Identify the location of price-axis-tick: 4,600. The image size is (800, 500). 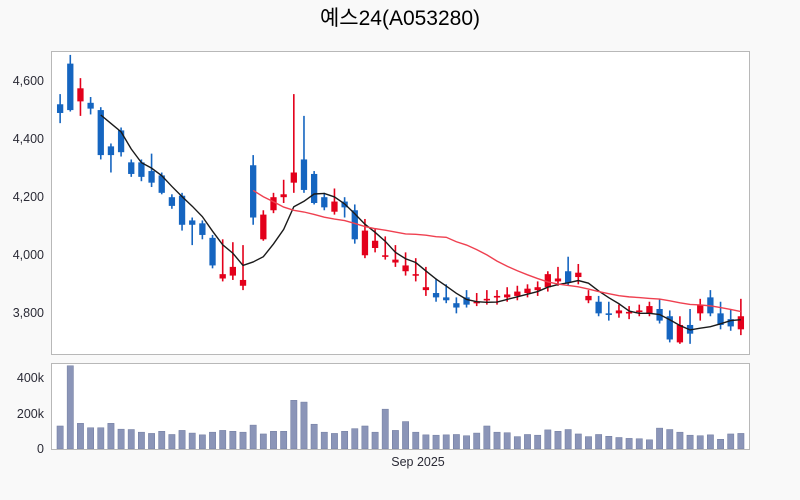
(28, 81).